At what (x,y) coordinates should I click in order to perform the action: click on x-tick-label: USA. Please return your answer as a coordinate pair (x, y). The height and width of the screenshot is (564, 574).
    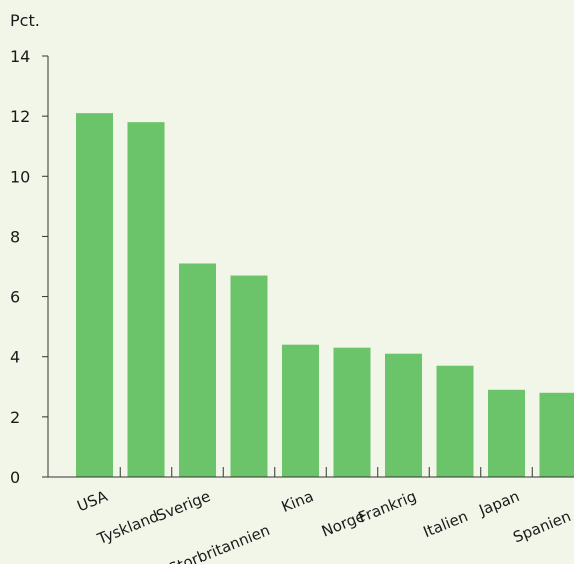
    Looking at the image, I should click on (92, 501).